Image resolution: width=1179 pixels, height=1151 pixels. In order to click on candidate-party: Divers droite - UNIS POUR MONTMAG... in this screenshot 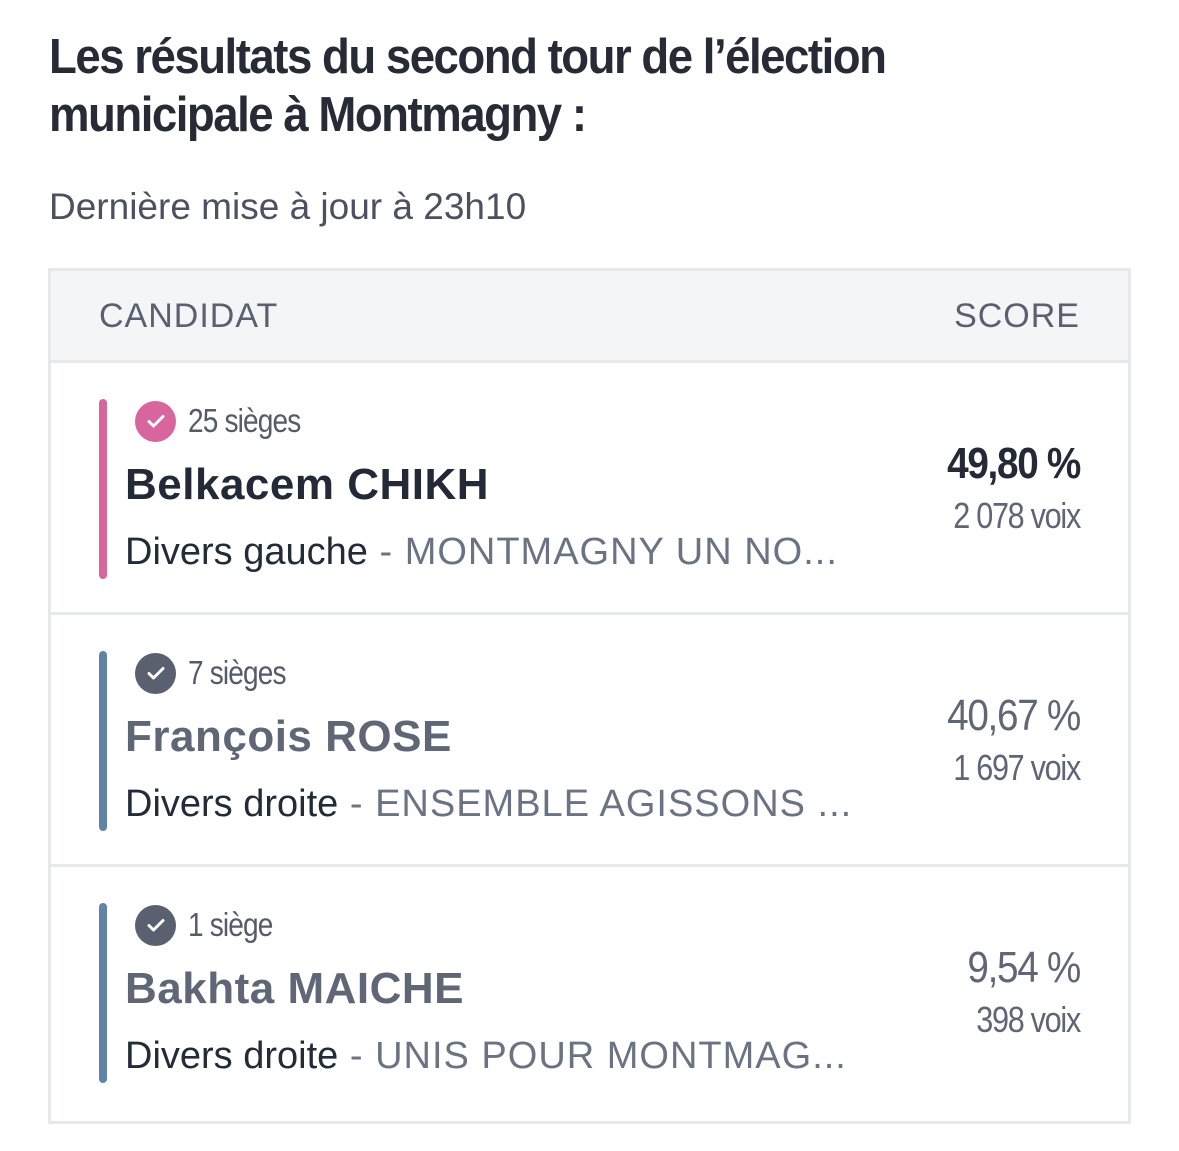, I will do `click(515, 1056)`.